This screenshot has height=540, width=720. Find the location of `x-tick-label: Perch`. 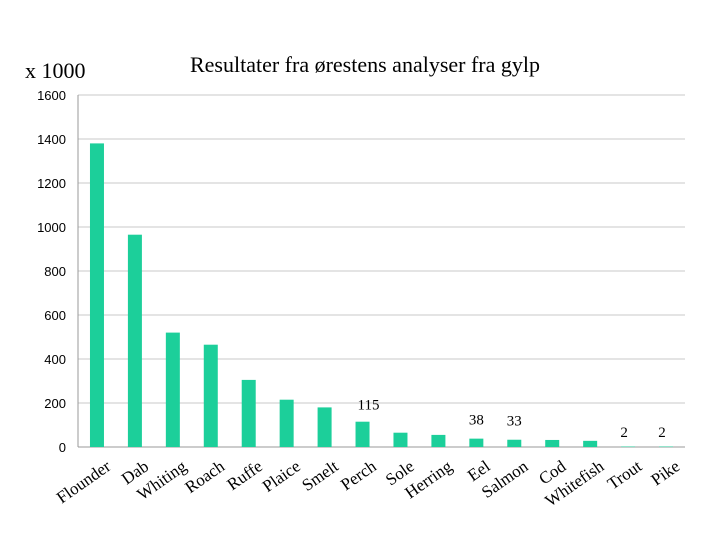

x-tick-label: Perch is located at coordinates (358, 475).